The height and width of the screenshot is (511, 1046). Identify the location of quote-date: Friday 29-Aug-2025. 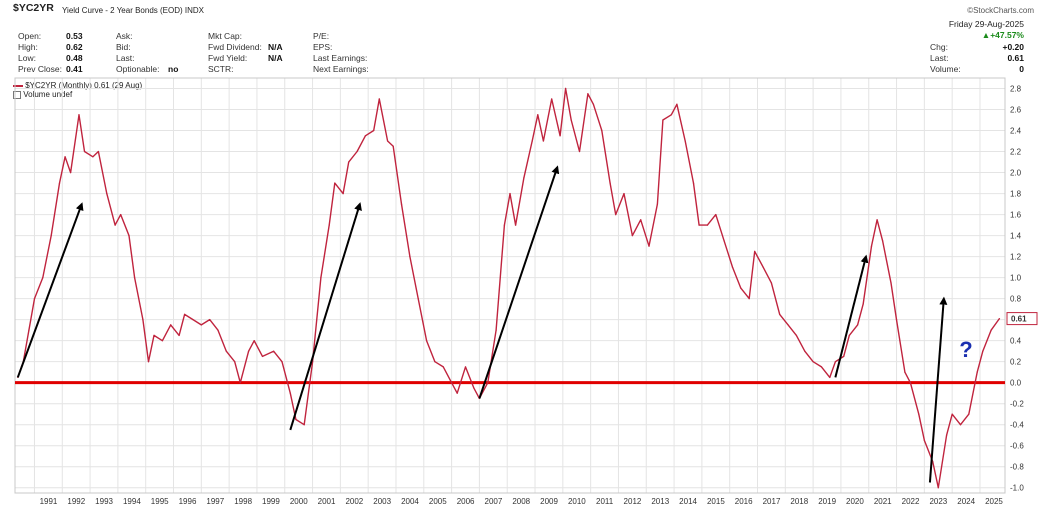
(986, 24).